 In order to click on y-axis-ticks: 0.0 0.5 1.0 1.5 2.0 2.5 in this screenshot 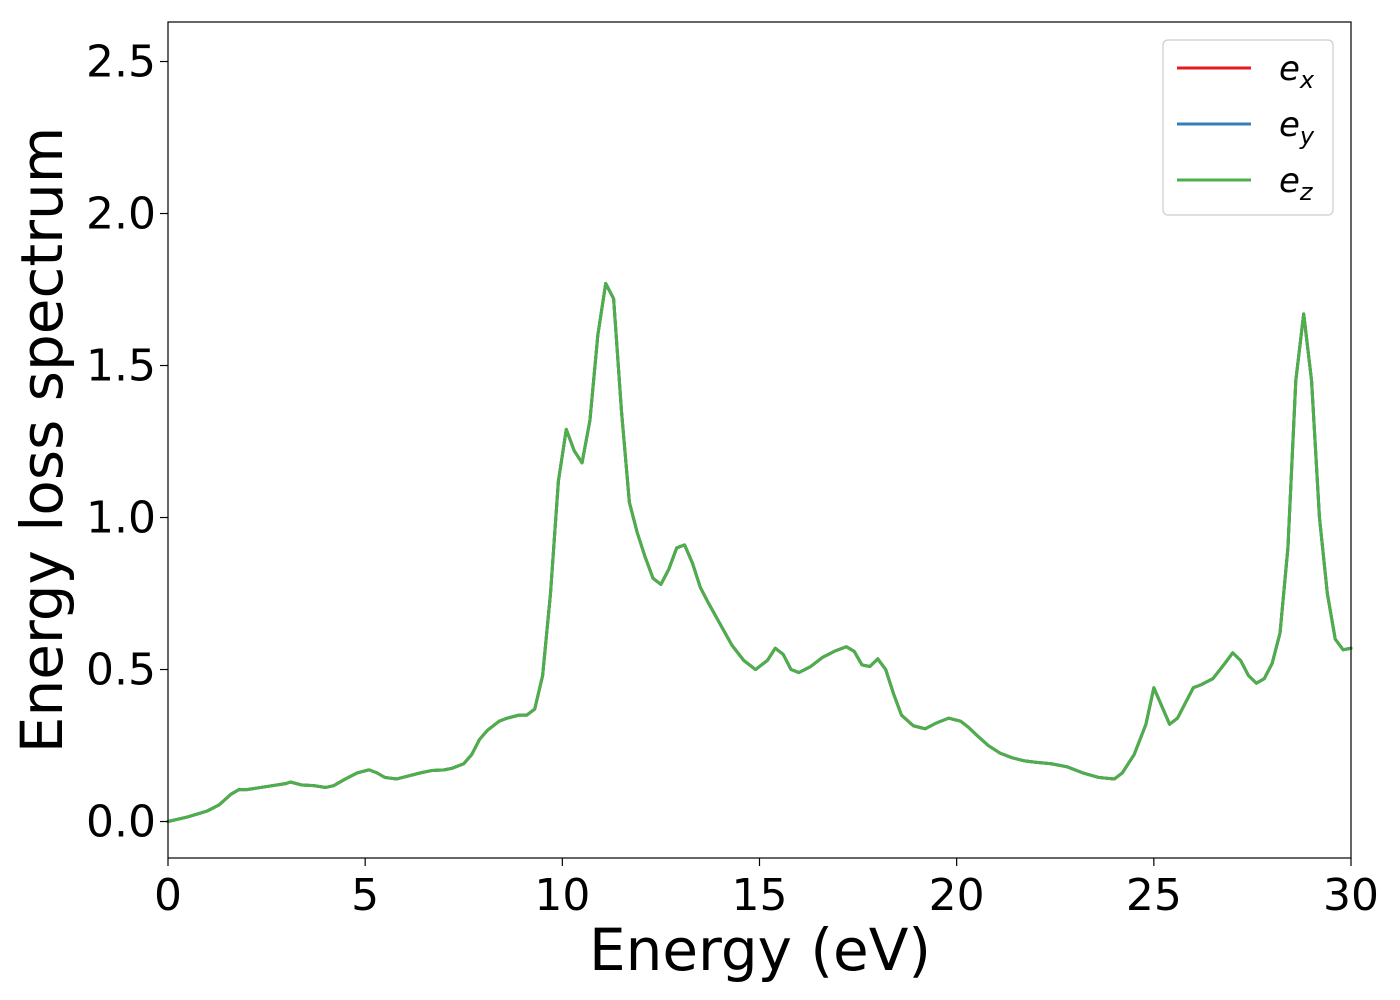, I will do `click(127, 442)`.